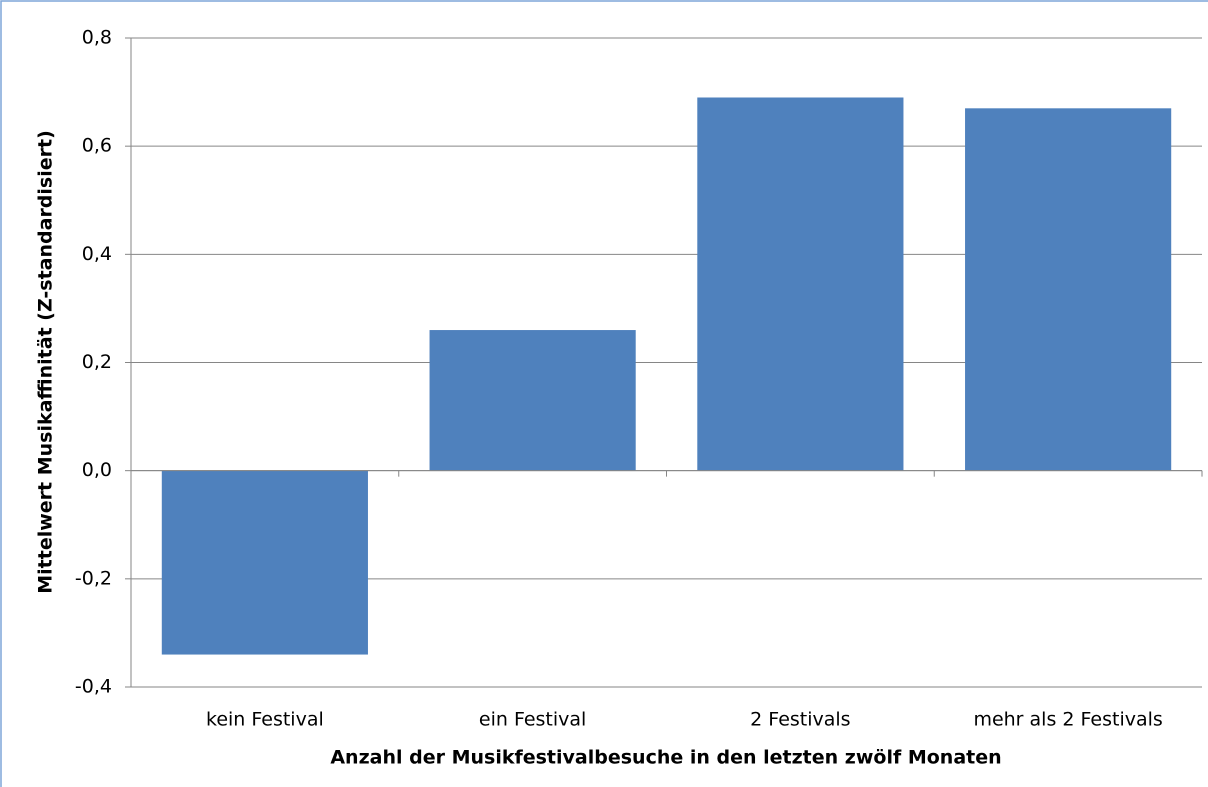  What do you see at coordinates (97, 362) in the screenshot?
I see `y-tick-label: 0,2` at bounding box center [97, 362].